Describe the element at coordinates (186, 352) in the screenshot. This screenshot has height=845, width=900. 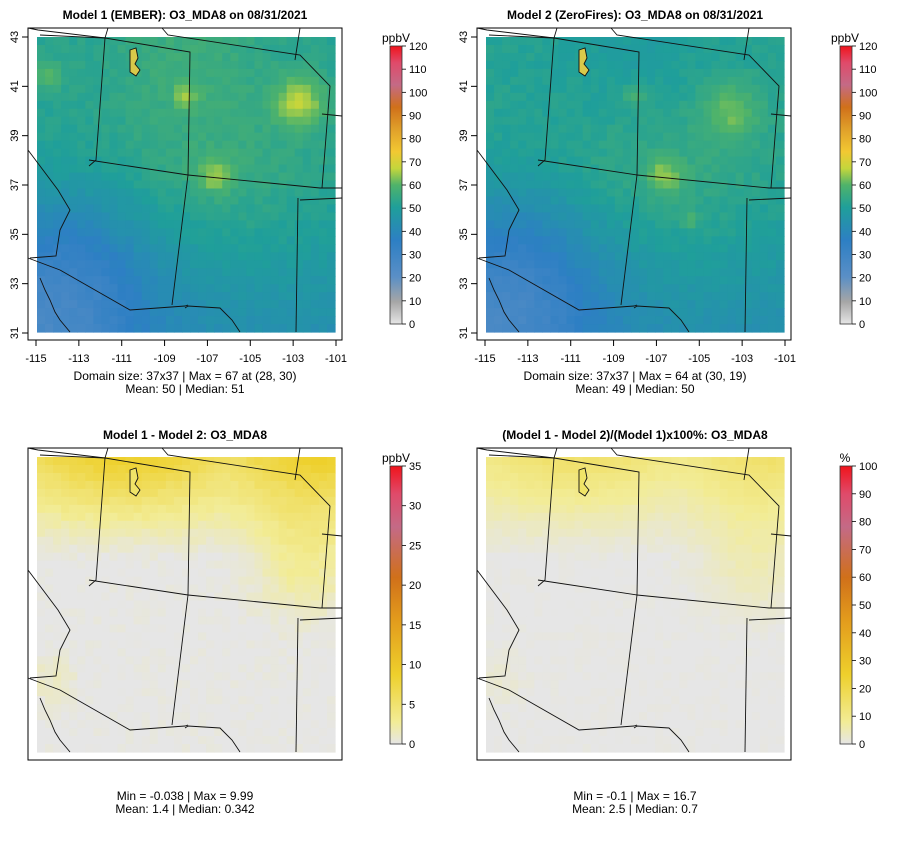
I see `x-axis: -115-113-111-109-107-105-103-101` at that location.